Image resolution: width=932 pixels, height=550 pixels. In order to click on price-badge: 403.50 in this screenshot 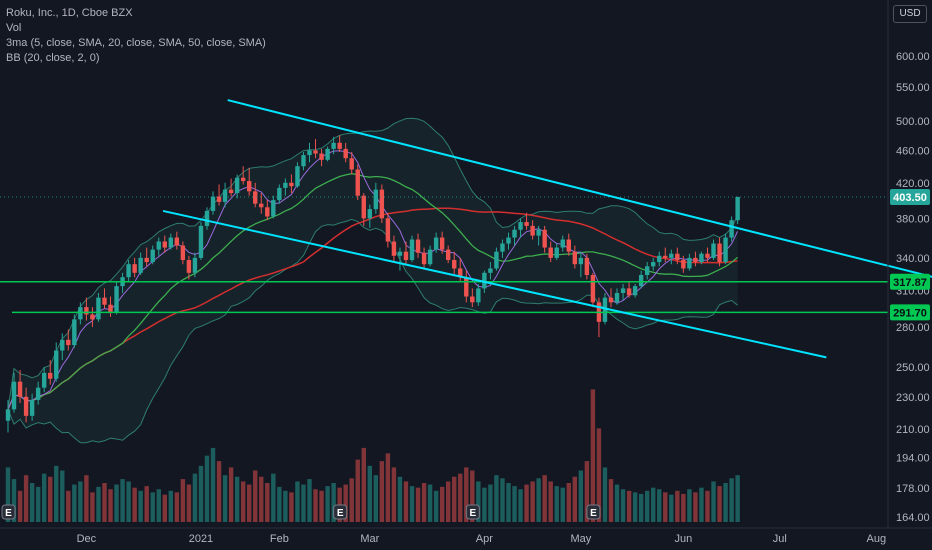, I will do `click(910, 197)`.